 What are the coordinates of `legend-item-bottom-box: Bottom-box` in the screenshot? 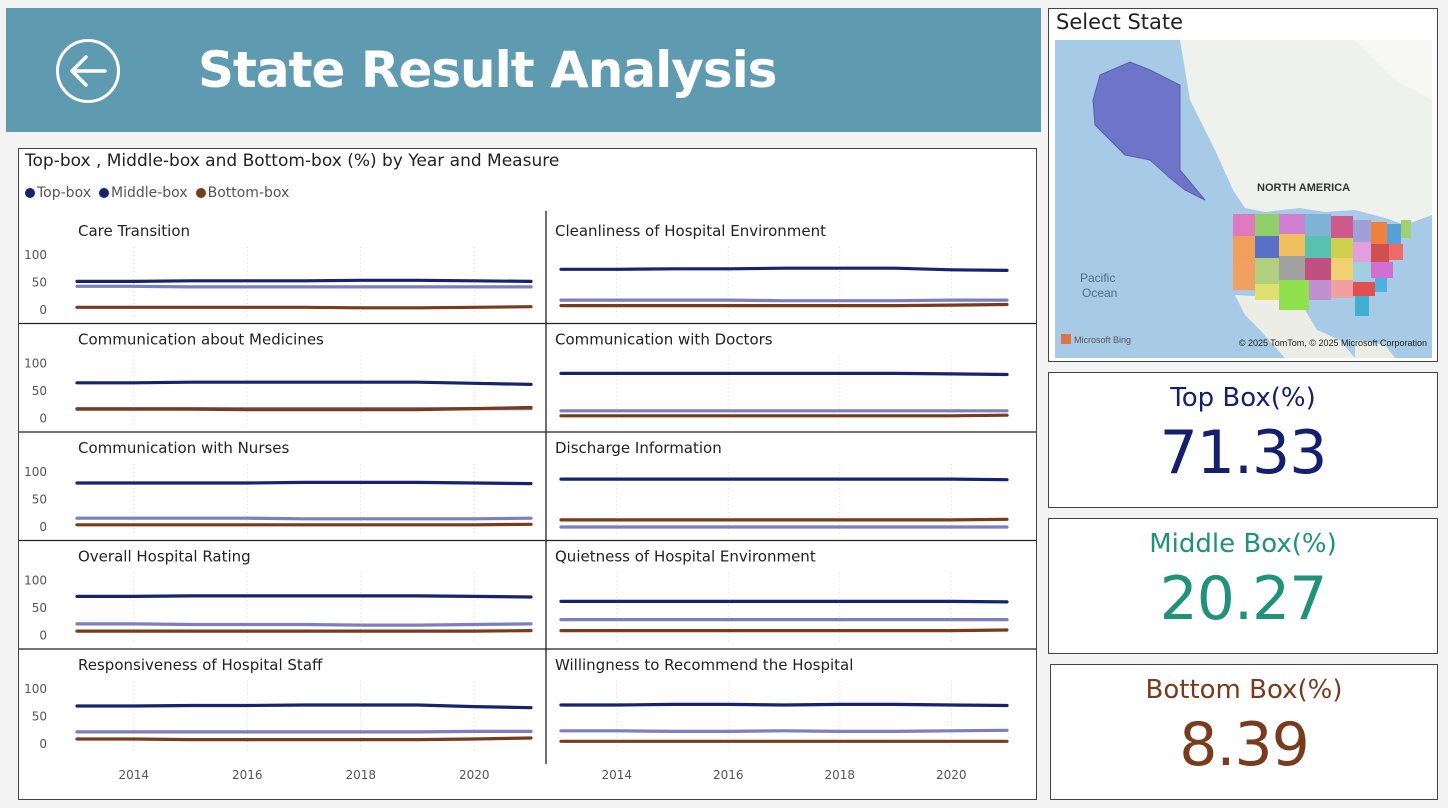 It's located at (242, 193).